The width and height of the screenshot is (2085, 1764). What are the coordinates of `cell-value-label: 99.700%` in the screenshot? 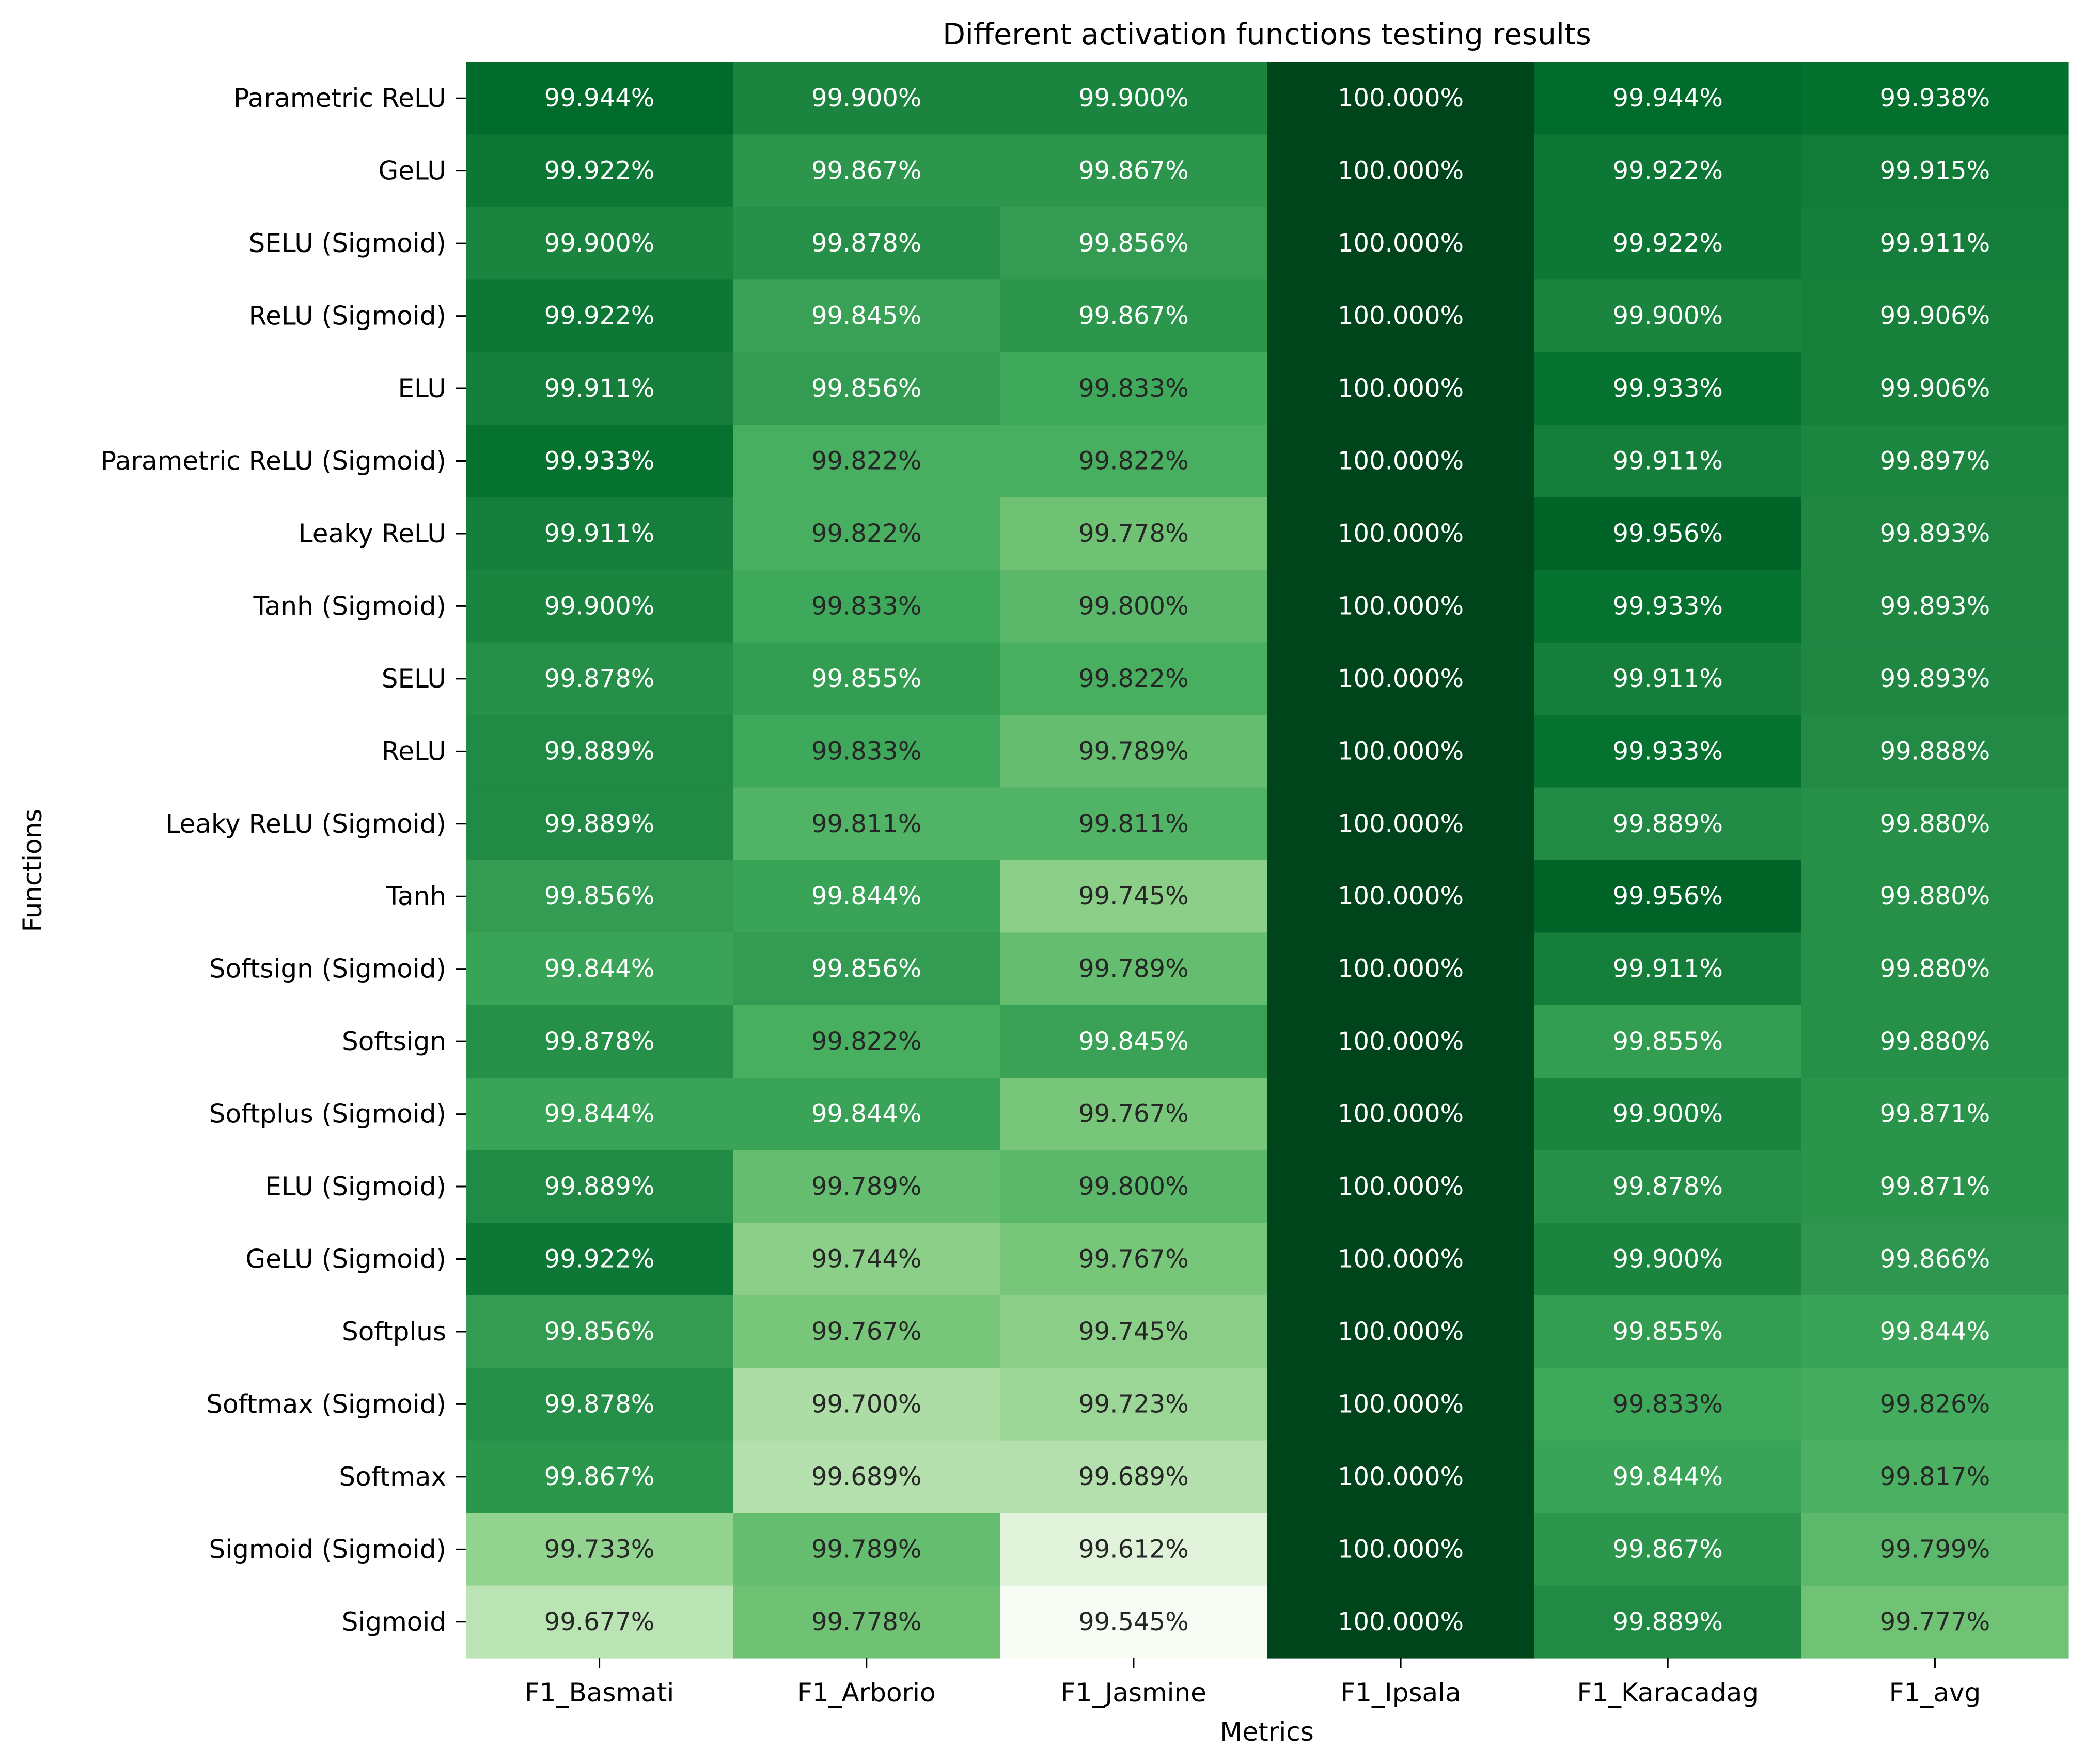 It's located at (866, 1404).